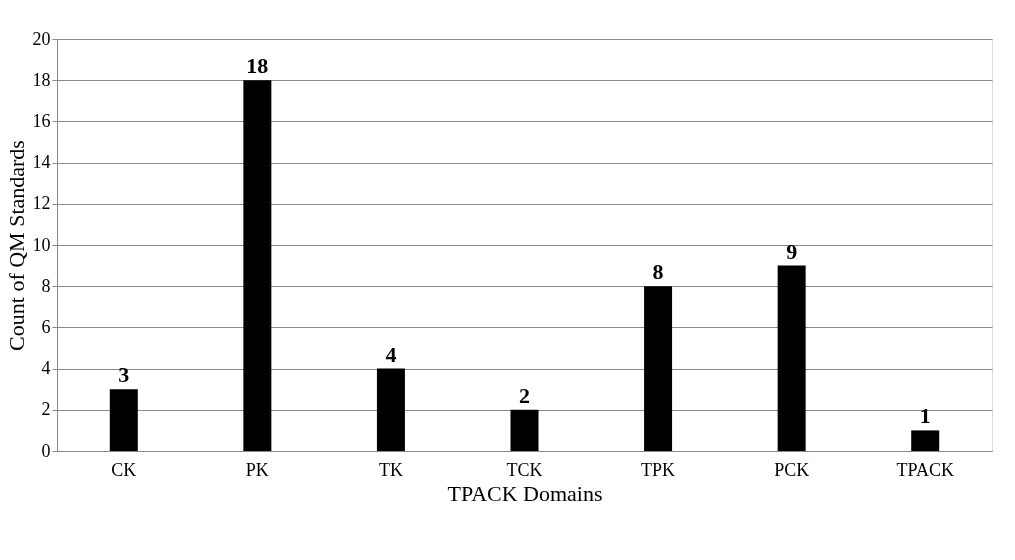 The image size is (1015, 560). Describe the element at coordinates (658, 272) in the screenshot. I see `data-label: 8` at that location.